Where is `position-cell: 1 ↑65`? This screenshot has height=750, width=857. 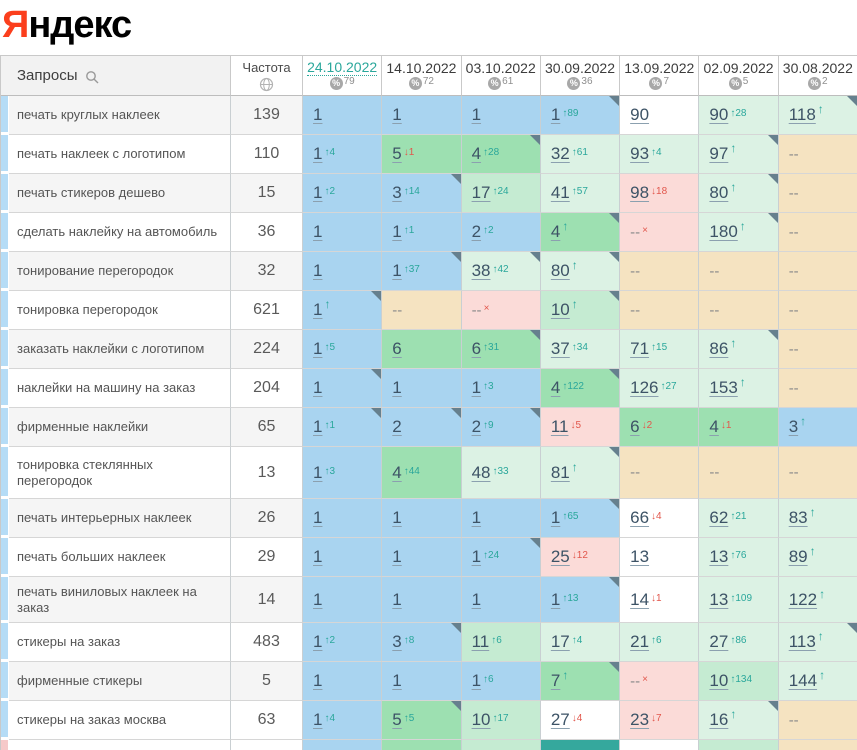 position-cell: 1 ↑65 is located at coordinates (580, 518).